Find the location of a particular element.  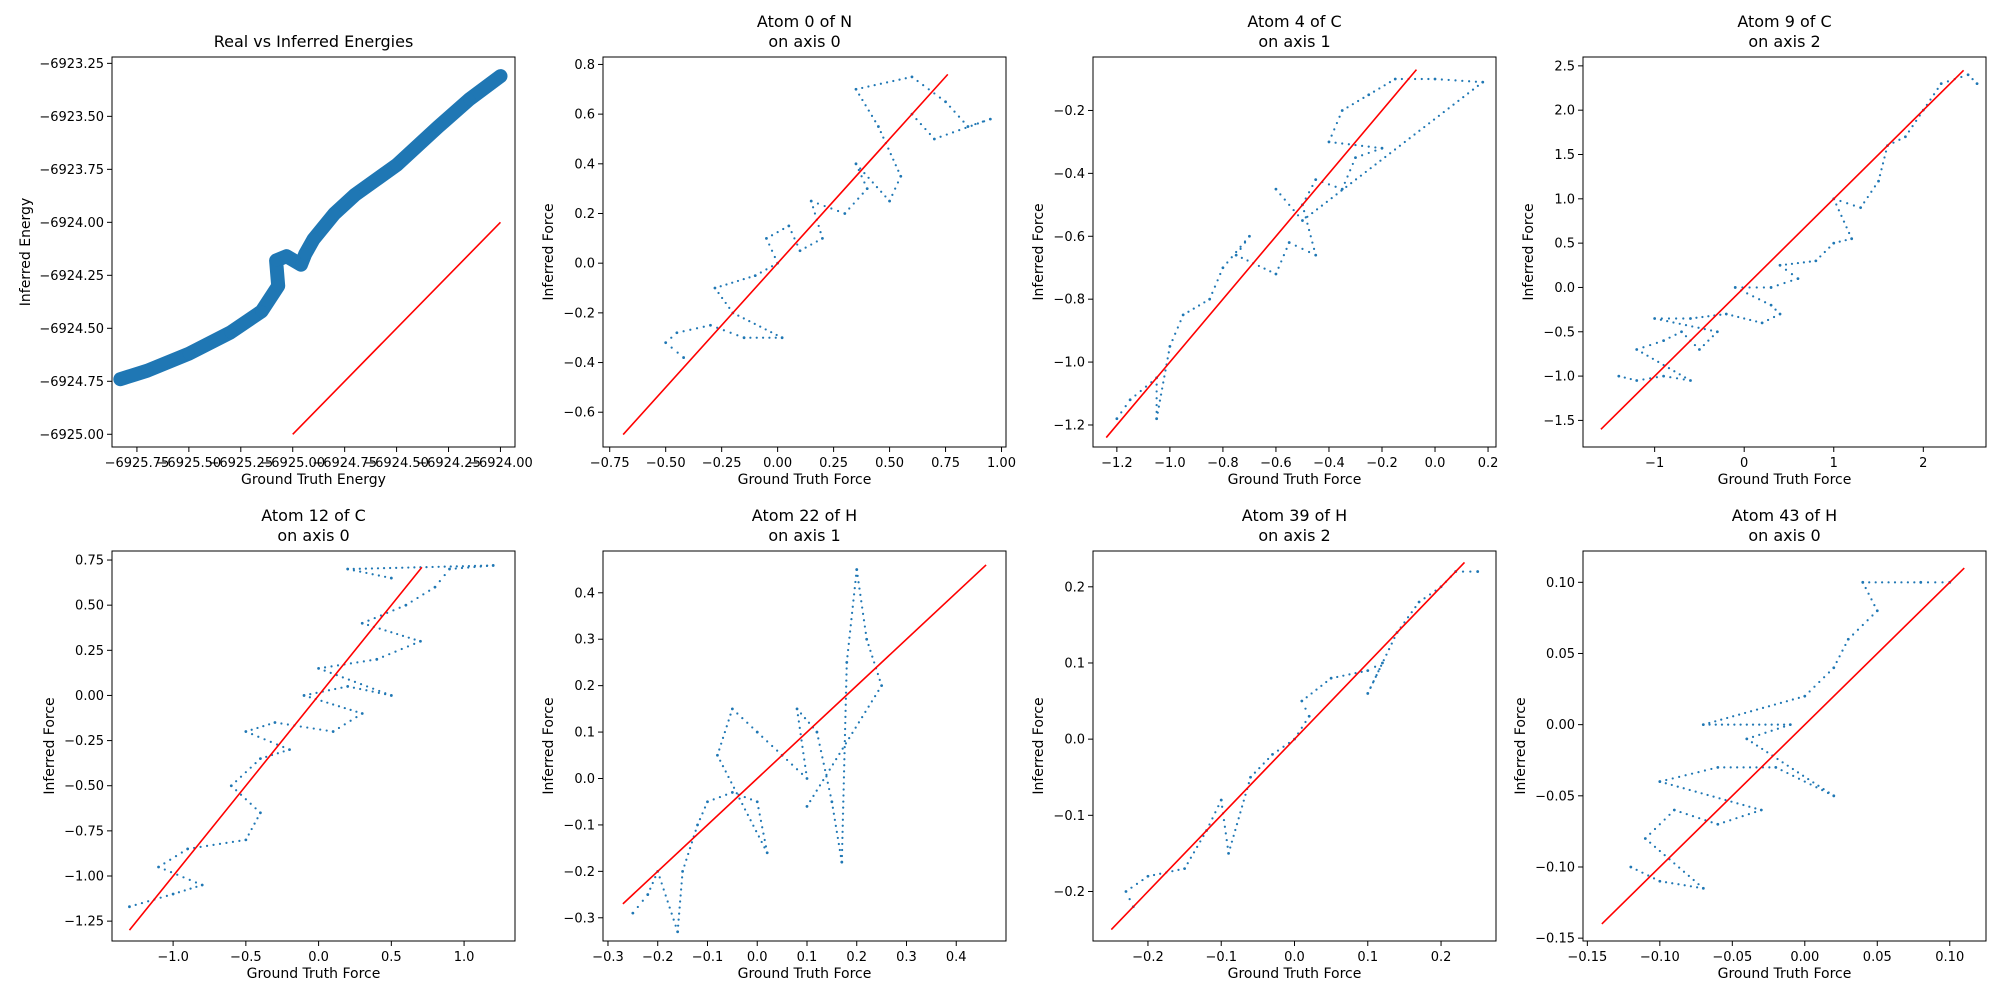

y-tick-label: 0.50 is located at coordinates (89, 606).